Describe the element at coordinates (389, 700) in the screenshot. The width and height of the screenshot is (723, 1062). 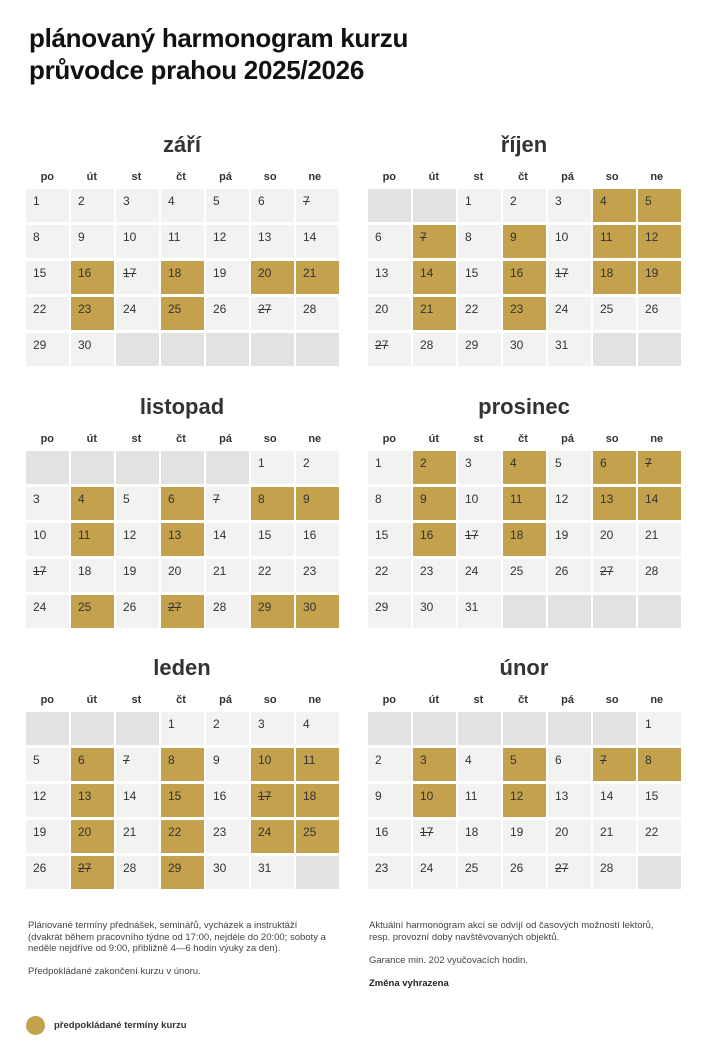
I see `weekday-label: po` at that location.